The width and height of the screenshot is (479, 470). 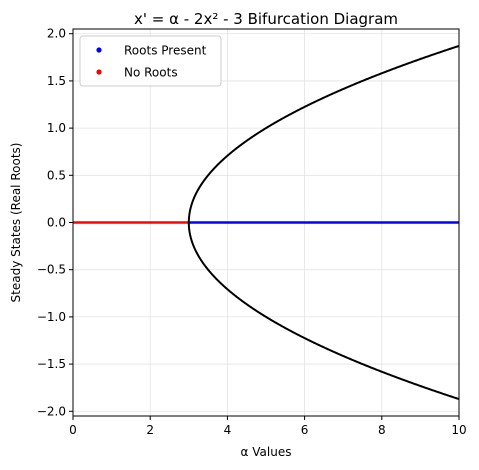 I want to click on legend-box, so click(x=150, y=61).